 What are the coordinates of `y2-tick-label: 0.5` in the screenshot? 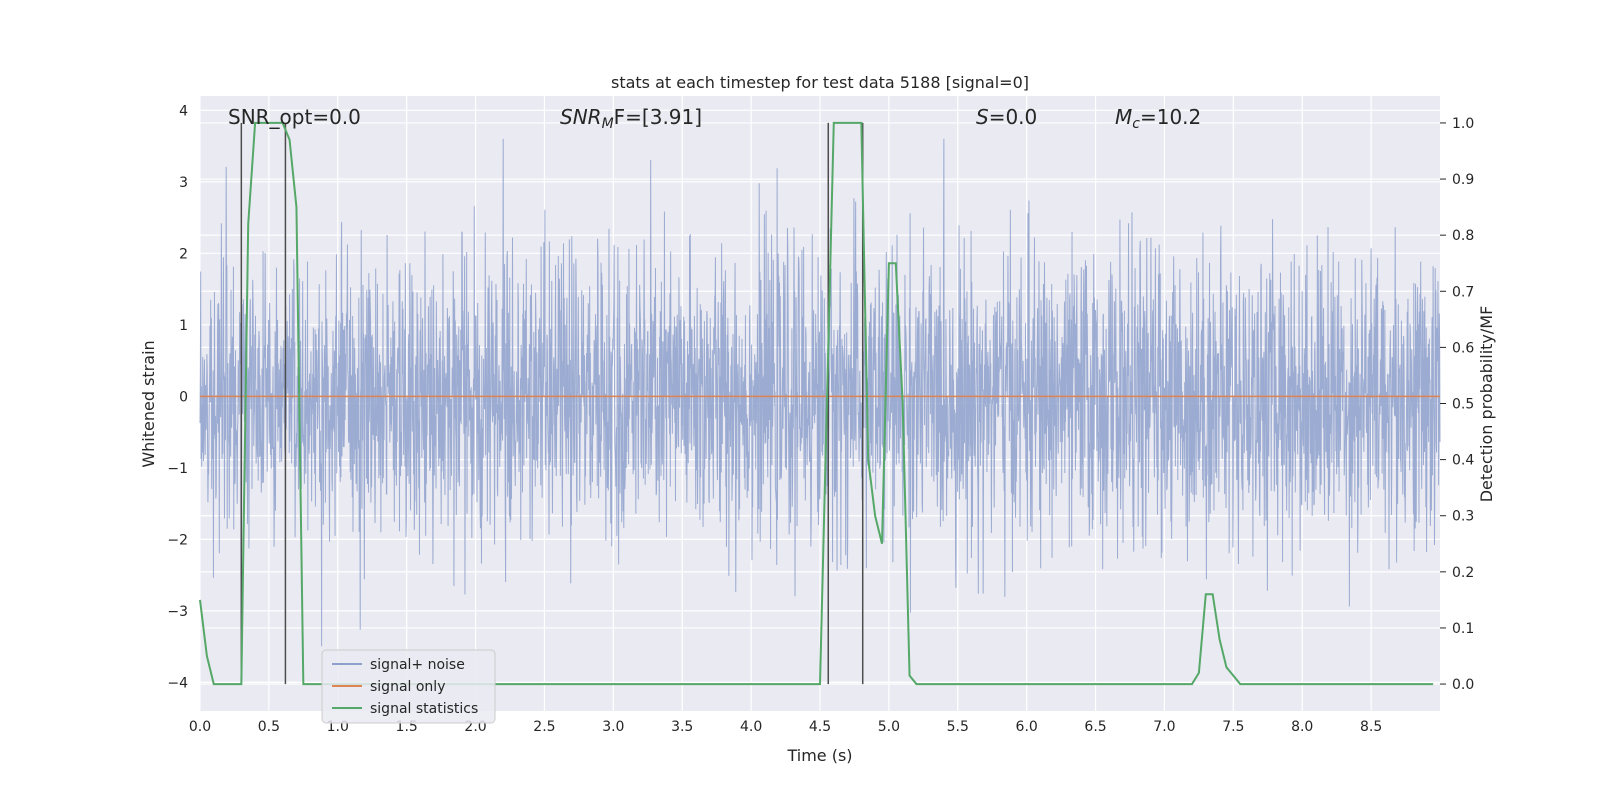 It's located at (1463, 405).